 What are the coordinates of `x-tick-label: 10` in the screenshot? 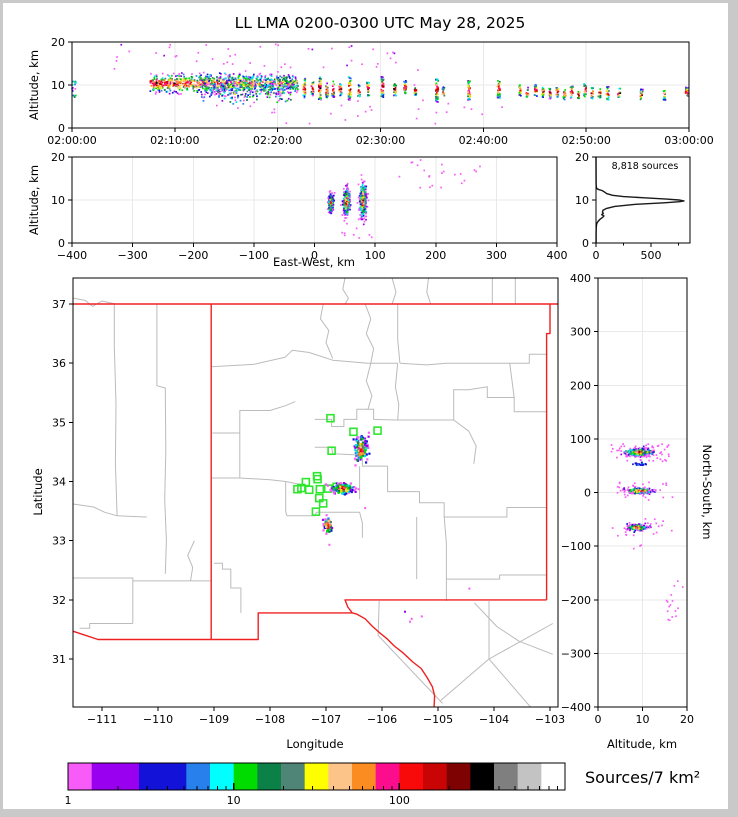 It's located at (643, 719).